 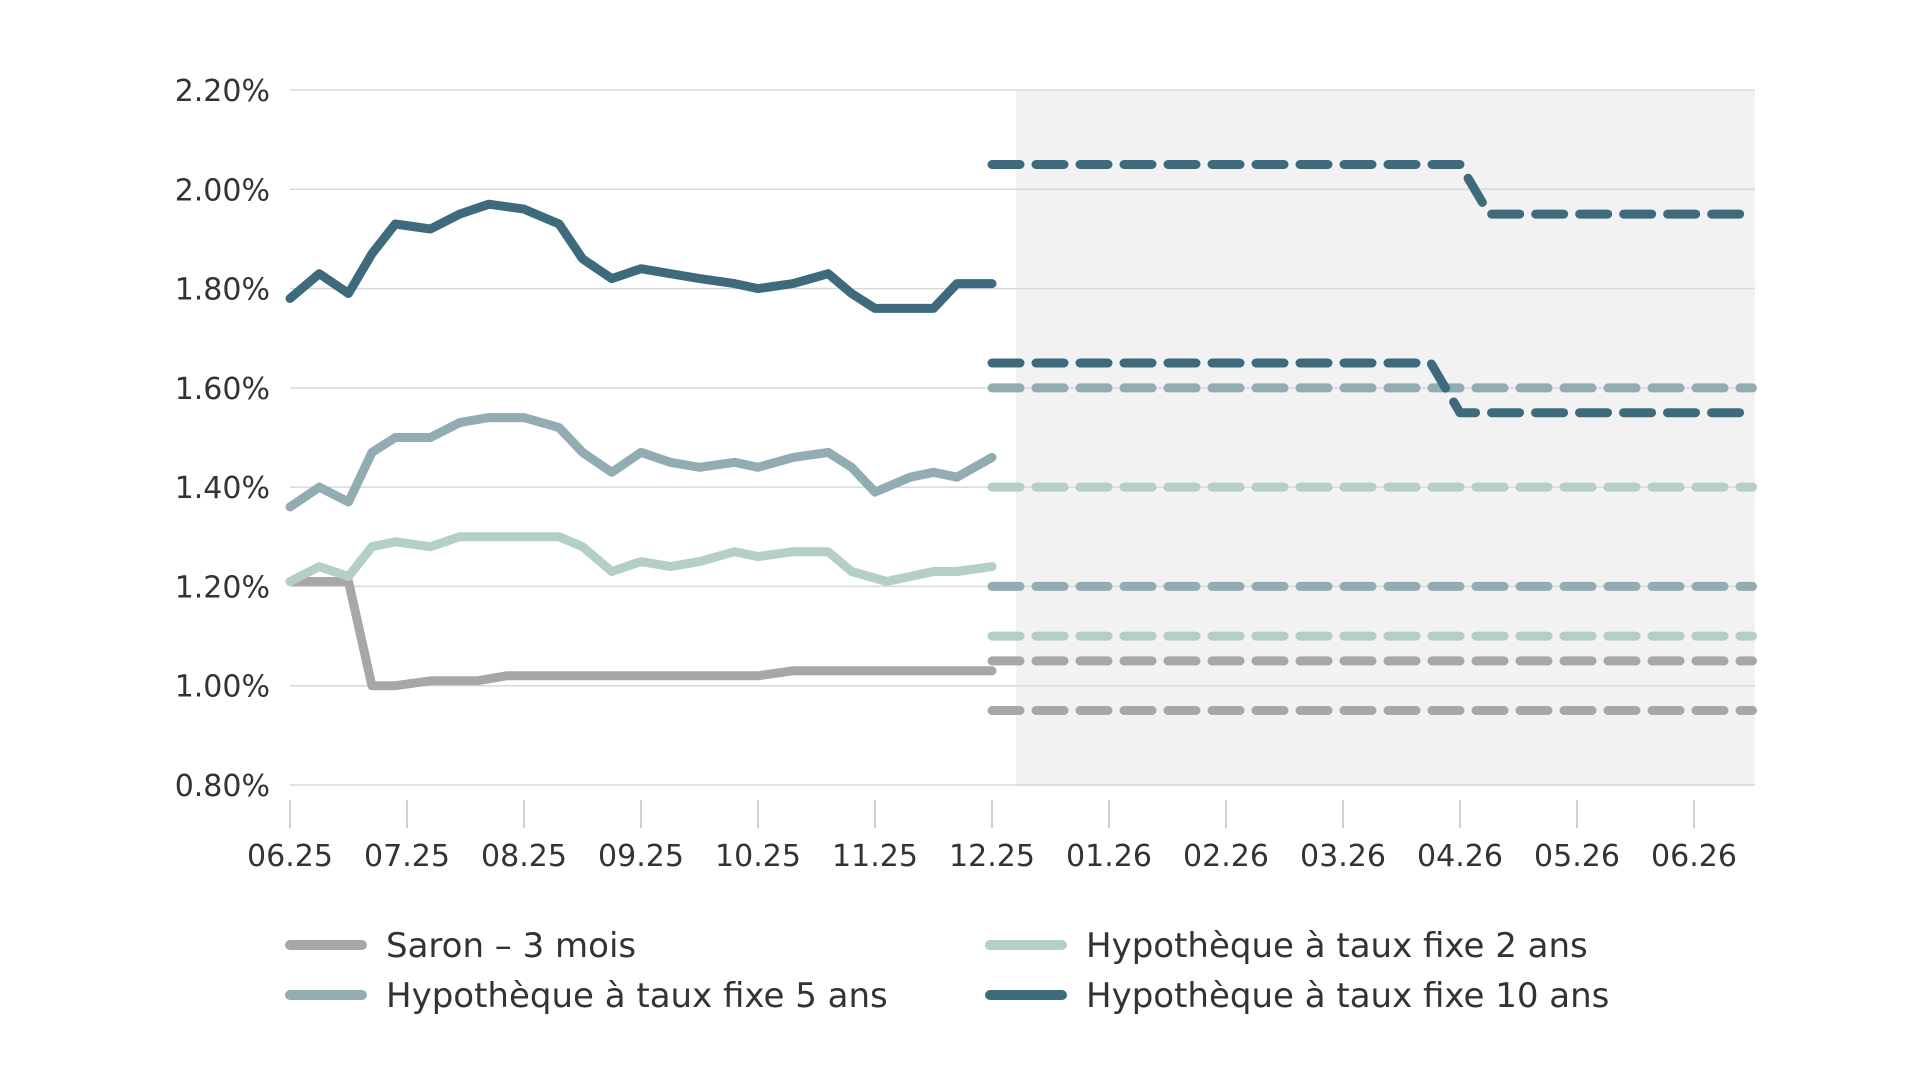 I want to click on y-tick-label: 2.20%, so click(x=222, y=91).